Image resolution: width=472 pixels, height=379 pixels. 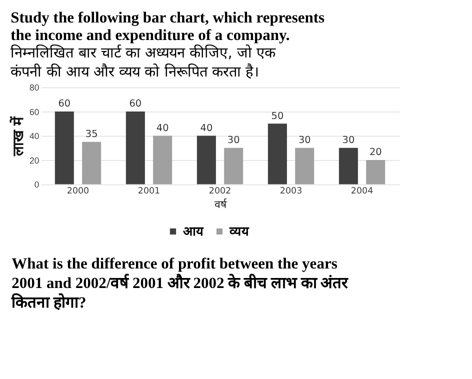 I want to click on y-tick-label: 80, so click(x=35, y=87).